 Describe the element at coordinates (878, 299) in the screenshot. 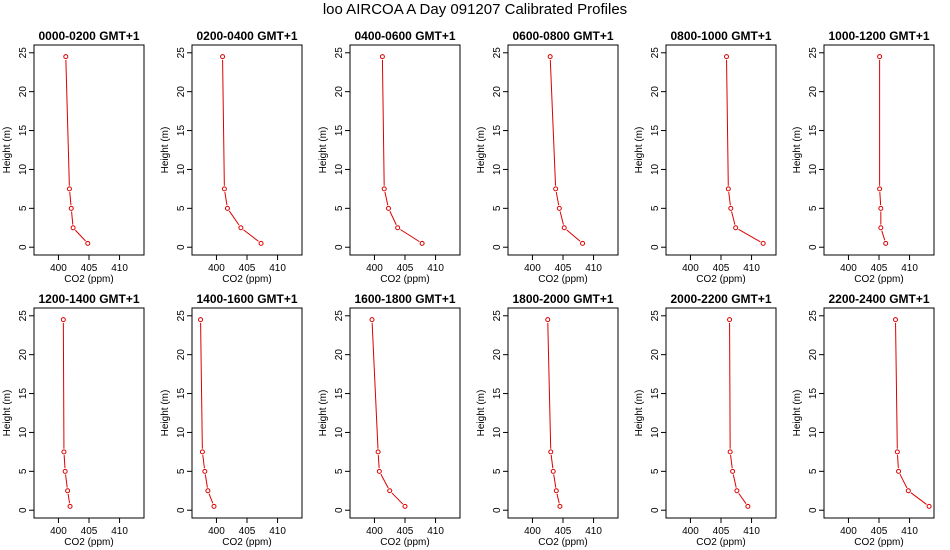

I see `panel-title: 2200-2400 GMT+1` at that location.